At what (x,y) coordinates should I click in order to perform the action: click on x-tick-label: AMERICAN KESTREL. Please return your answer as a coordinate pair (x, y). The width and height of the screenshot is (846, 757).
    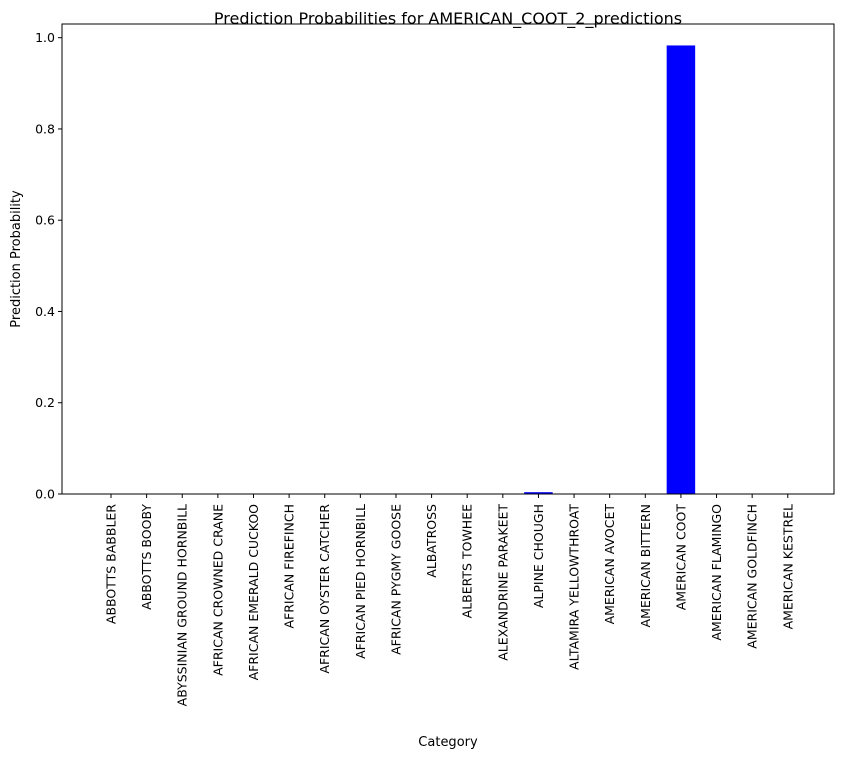
    Looking at the image, I should click on (787, 566).